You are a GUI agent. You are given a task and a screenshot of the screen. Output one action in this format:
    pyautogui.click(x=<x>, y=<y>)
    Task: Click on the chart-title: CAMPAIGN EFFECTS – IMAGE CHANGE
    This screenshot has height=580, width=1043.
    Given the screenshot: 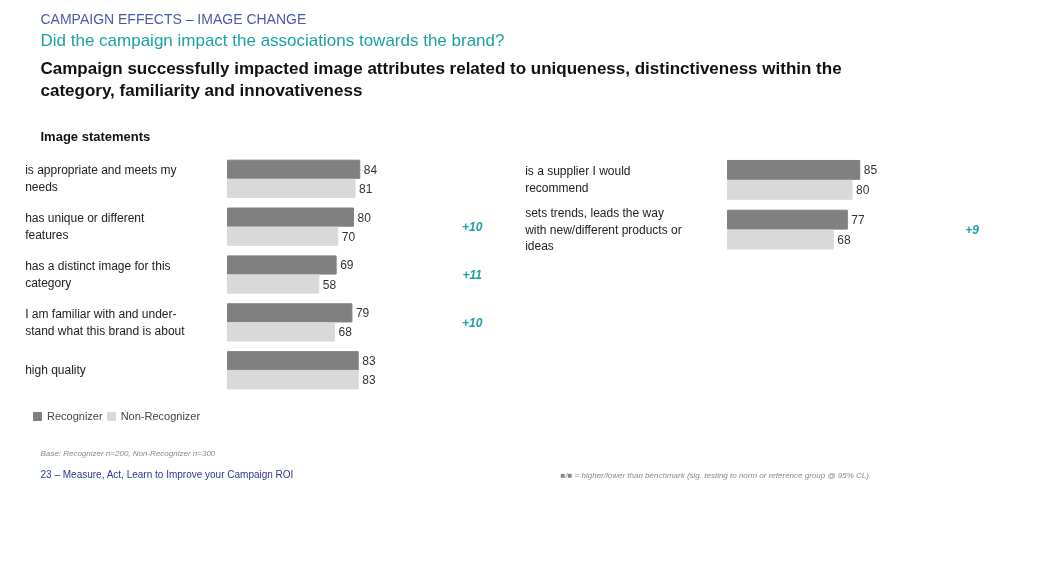 What is the action you would take?
    pyautogui.click(x=173, y=18)
    